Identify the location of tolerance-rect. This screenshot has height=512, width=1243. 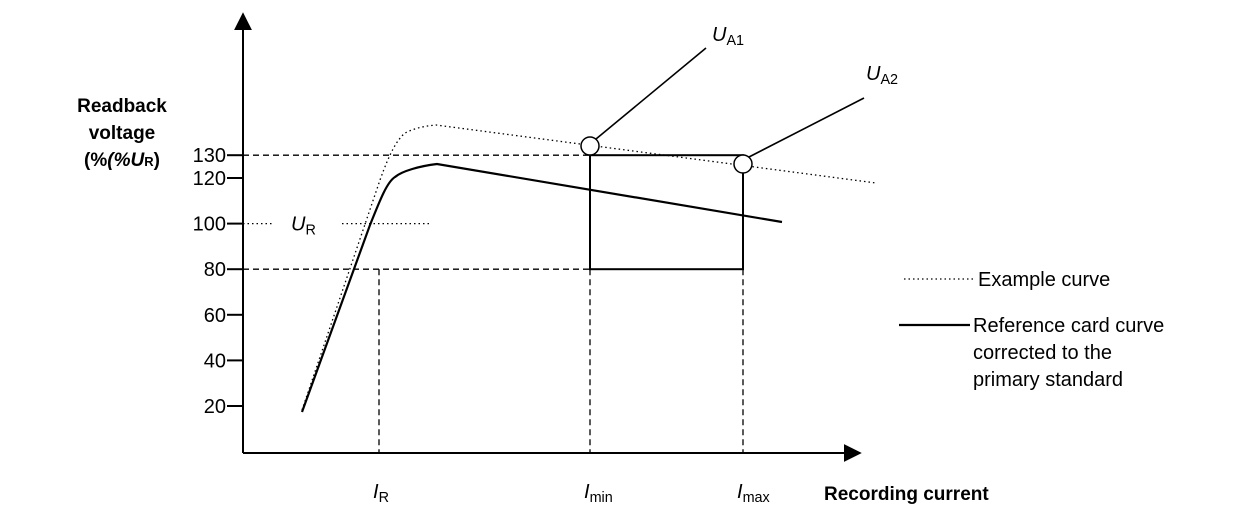
(666, 212).